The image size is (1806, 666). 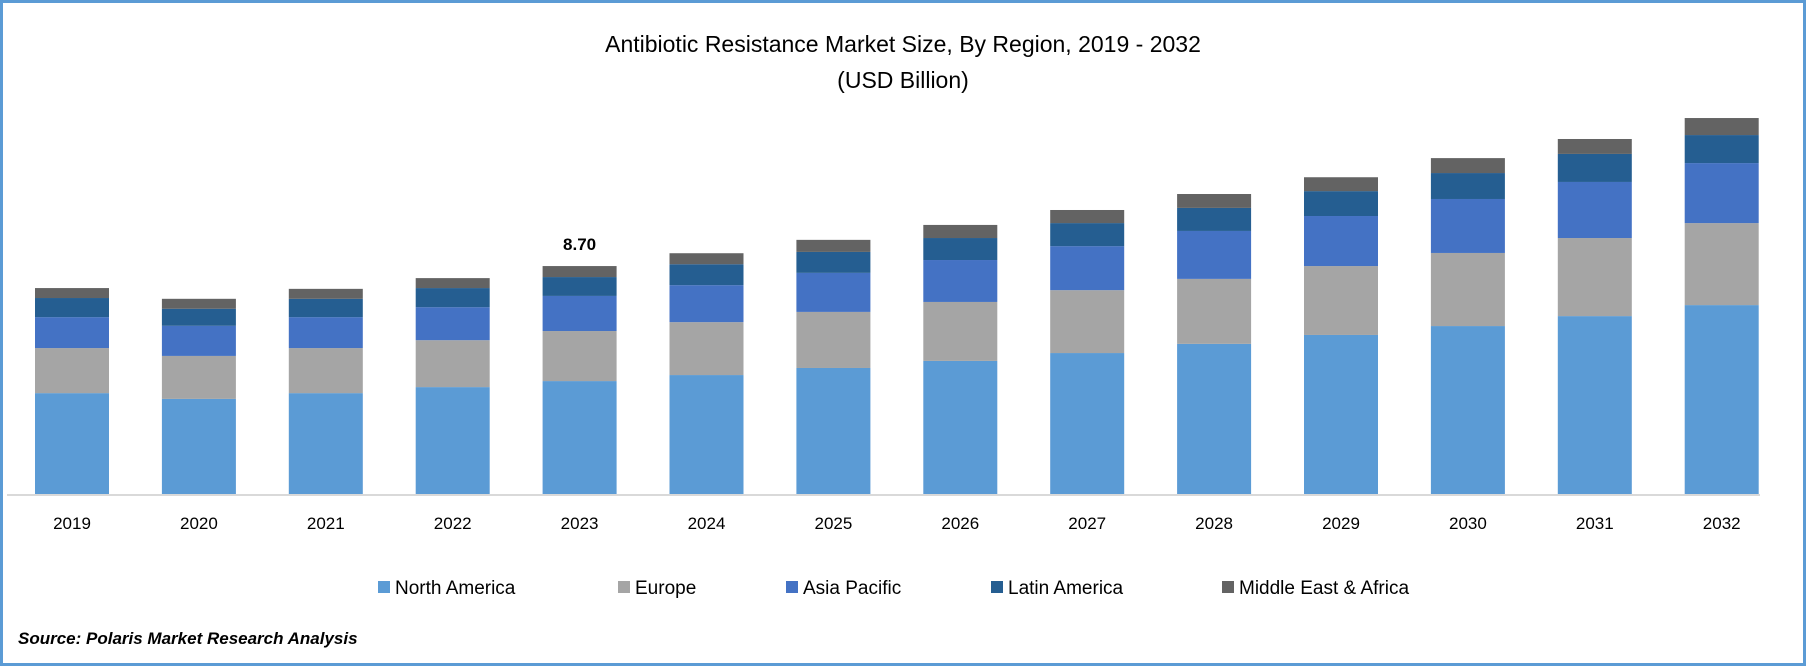 I want to click on x-tick-label: 2031, so click(x=1595, y=523).